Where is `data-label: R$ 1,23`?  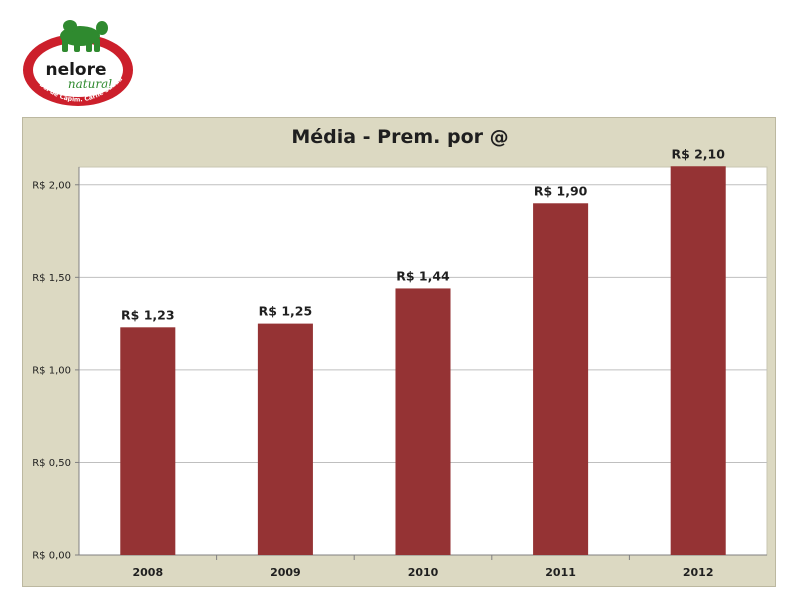
data-label: R$ 1,23 is located at coordinates (148, 314).